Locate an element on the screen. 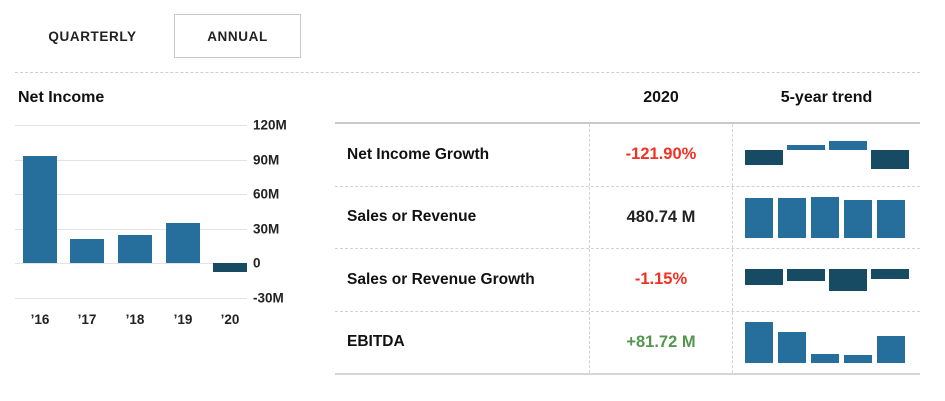  row-label: EBITDA is located at coordinates (376, 342).